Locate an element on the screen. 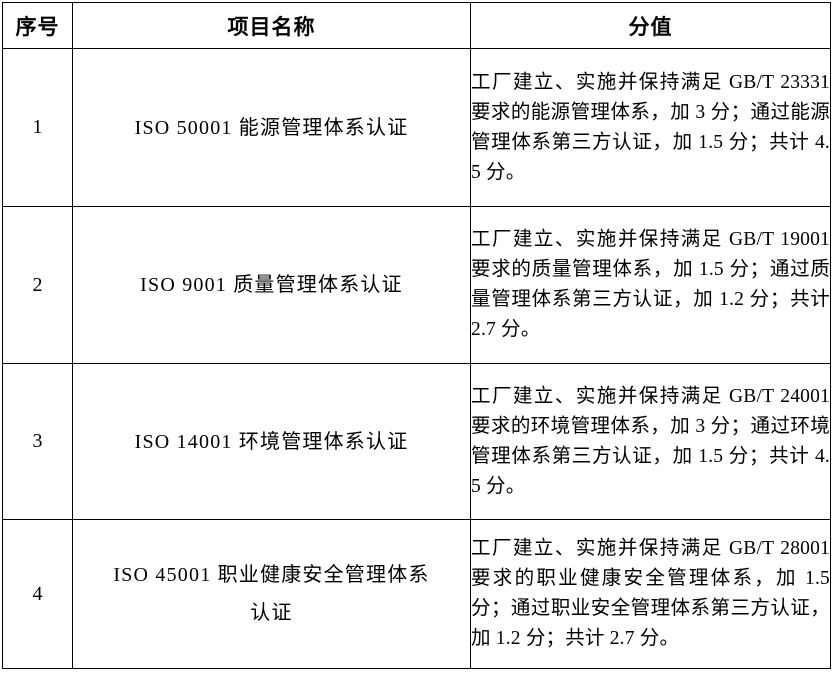 The image size is (832, 678). row-project-name-cell: ISO 14001 环境管理体系认证 is located at coordinates (271, 441).